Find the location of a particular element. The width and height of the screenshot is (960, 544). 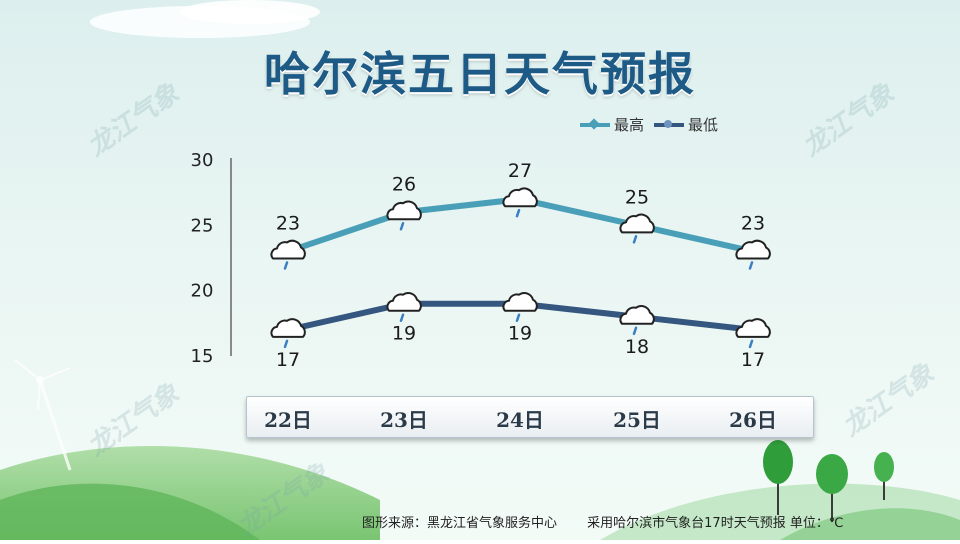

footer-source: 图形来源：黑龙江省气象服务中心 is located at coordinates (460, 523).